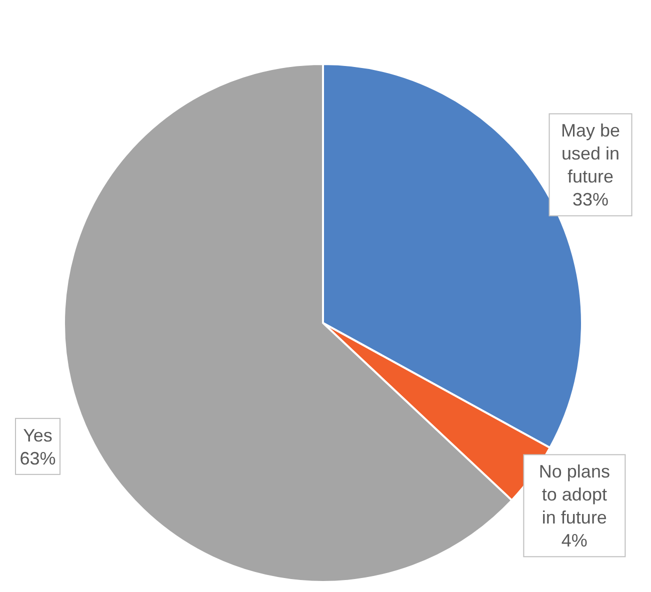 This screenshot has width=651, height=592. I want to click on data-label: 33%, so click(590, 200).